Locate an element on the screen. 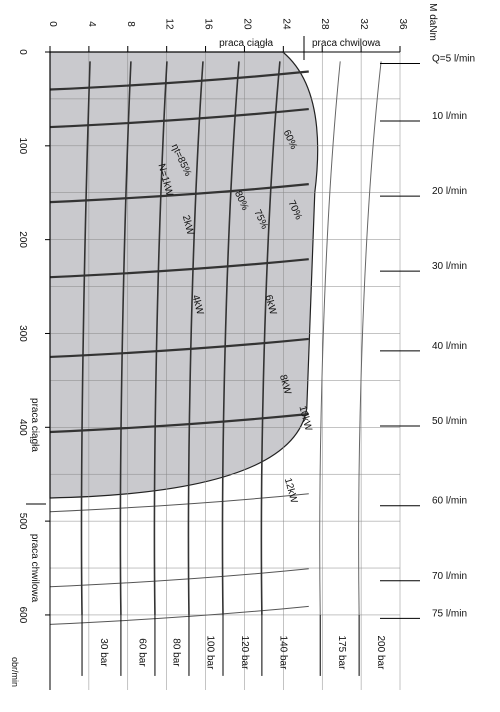 The height and width of the screenshot is (712, 500). x-tick-label: 28 is located at coordinates (324, 24).